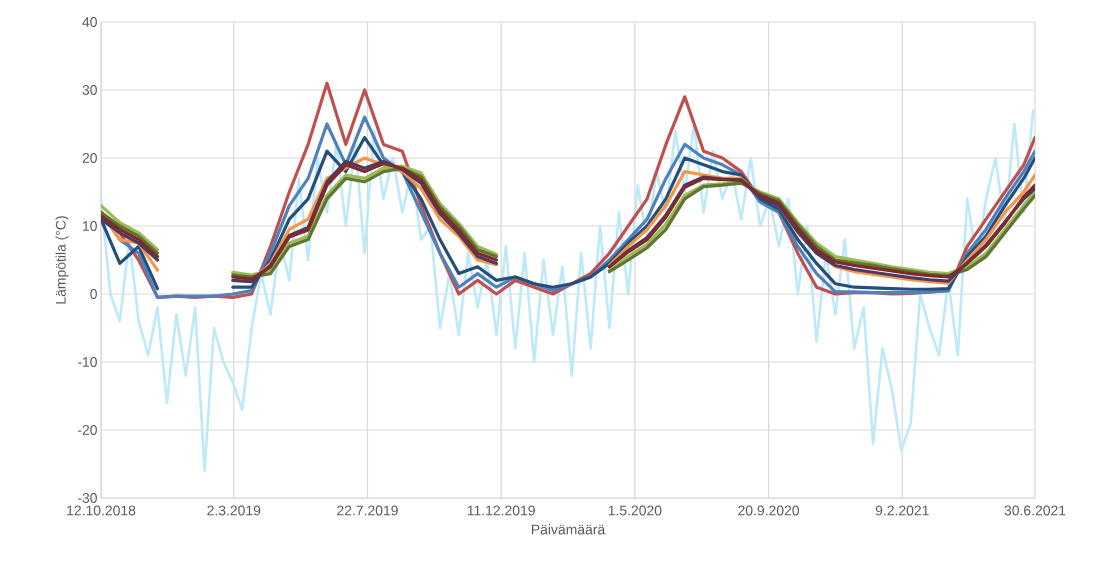  What do you see at coordinates (501, 510) in the screenshot?
I see `x-tick-label: 11.12.2019` at bounding box center [501, 510].